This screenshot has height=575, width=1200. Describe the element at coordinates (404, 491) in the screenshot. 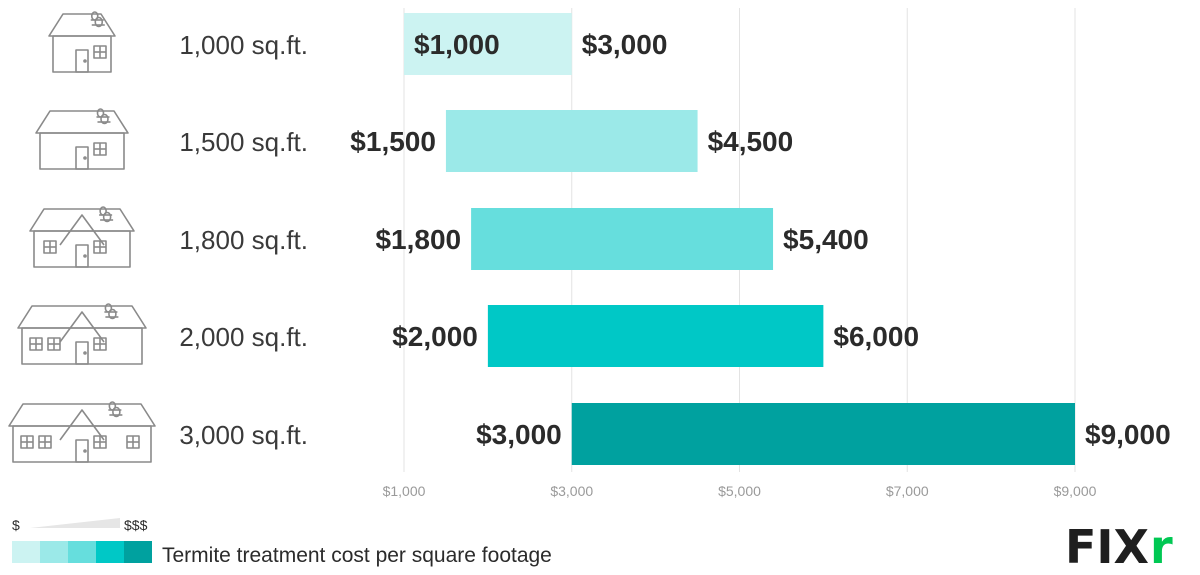

I see `x-tick-label: $1,000` at that location.